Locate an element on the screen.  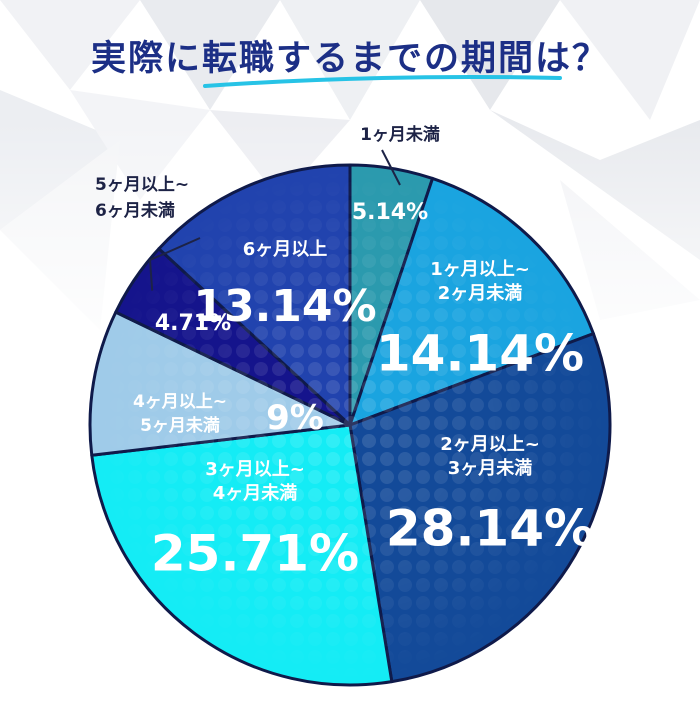
slice-value-6: 13.14% is located at coordinates (284, 306).